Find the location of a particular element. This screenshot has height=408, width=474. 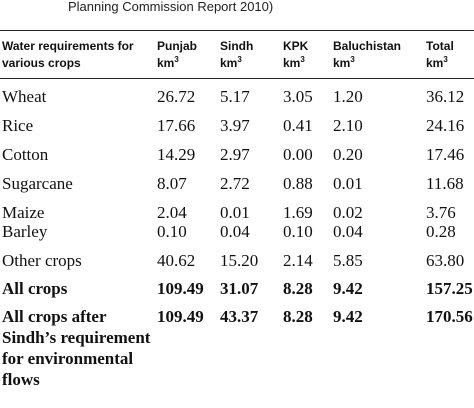

header-sindh-label: Sindh is located at coordinates (237, 46).